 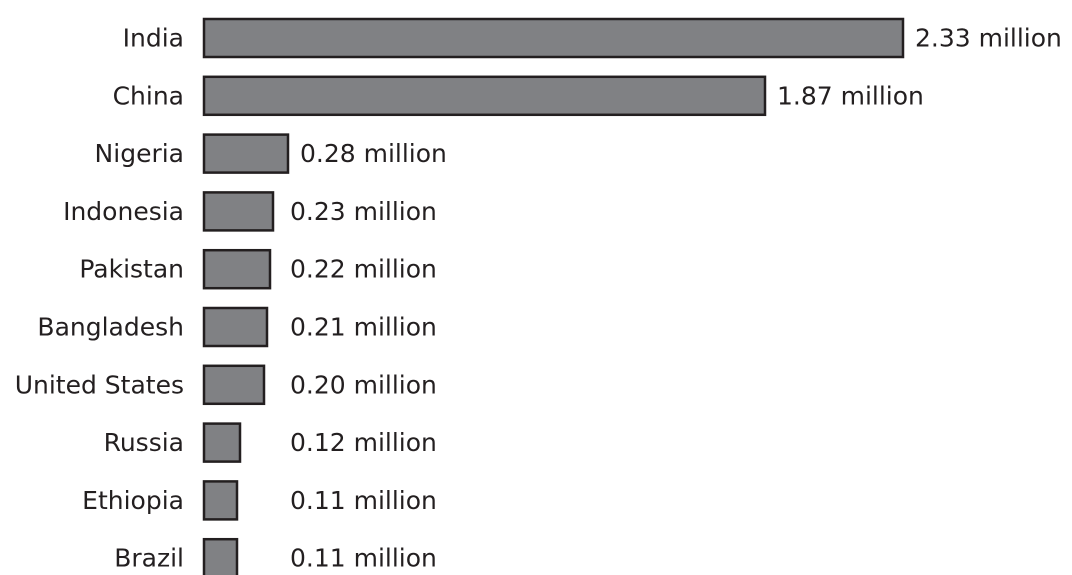 I want to click on bar-brazil, so click(x=220, y=556).